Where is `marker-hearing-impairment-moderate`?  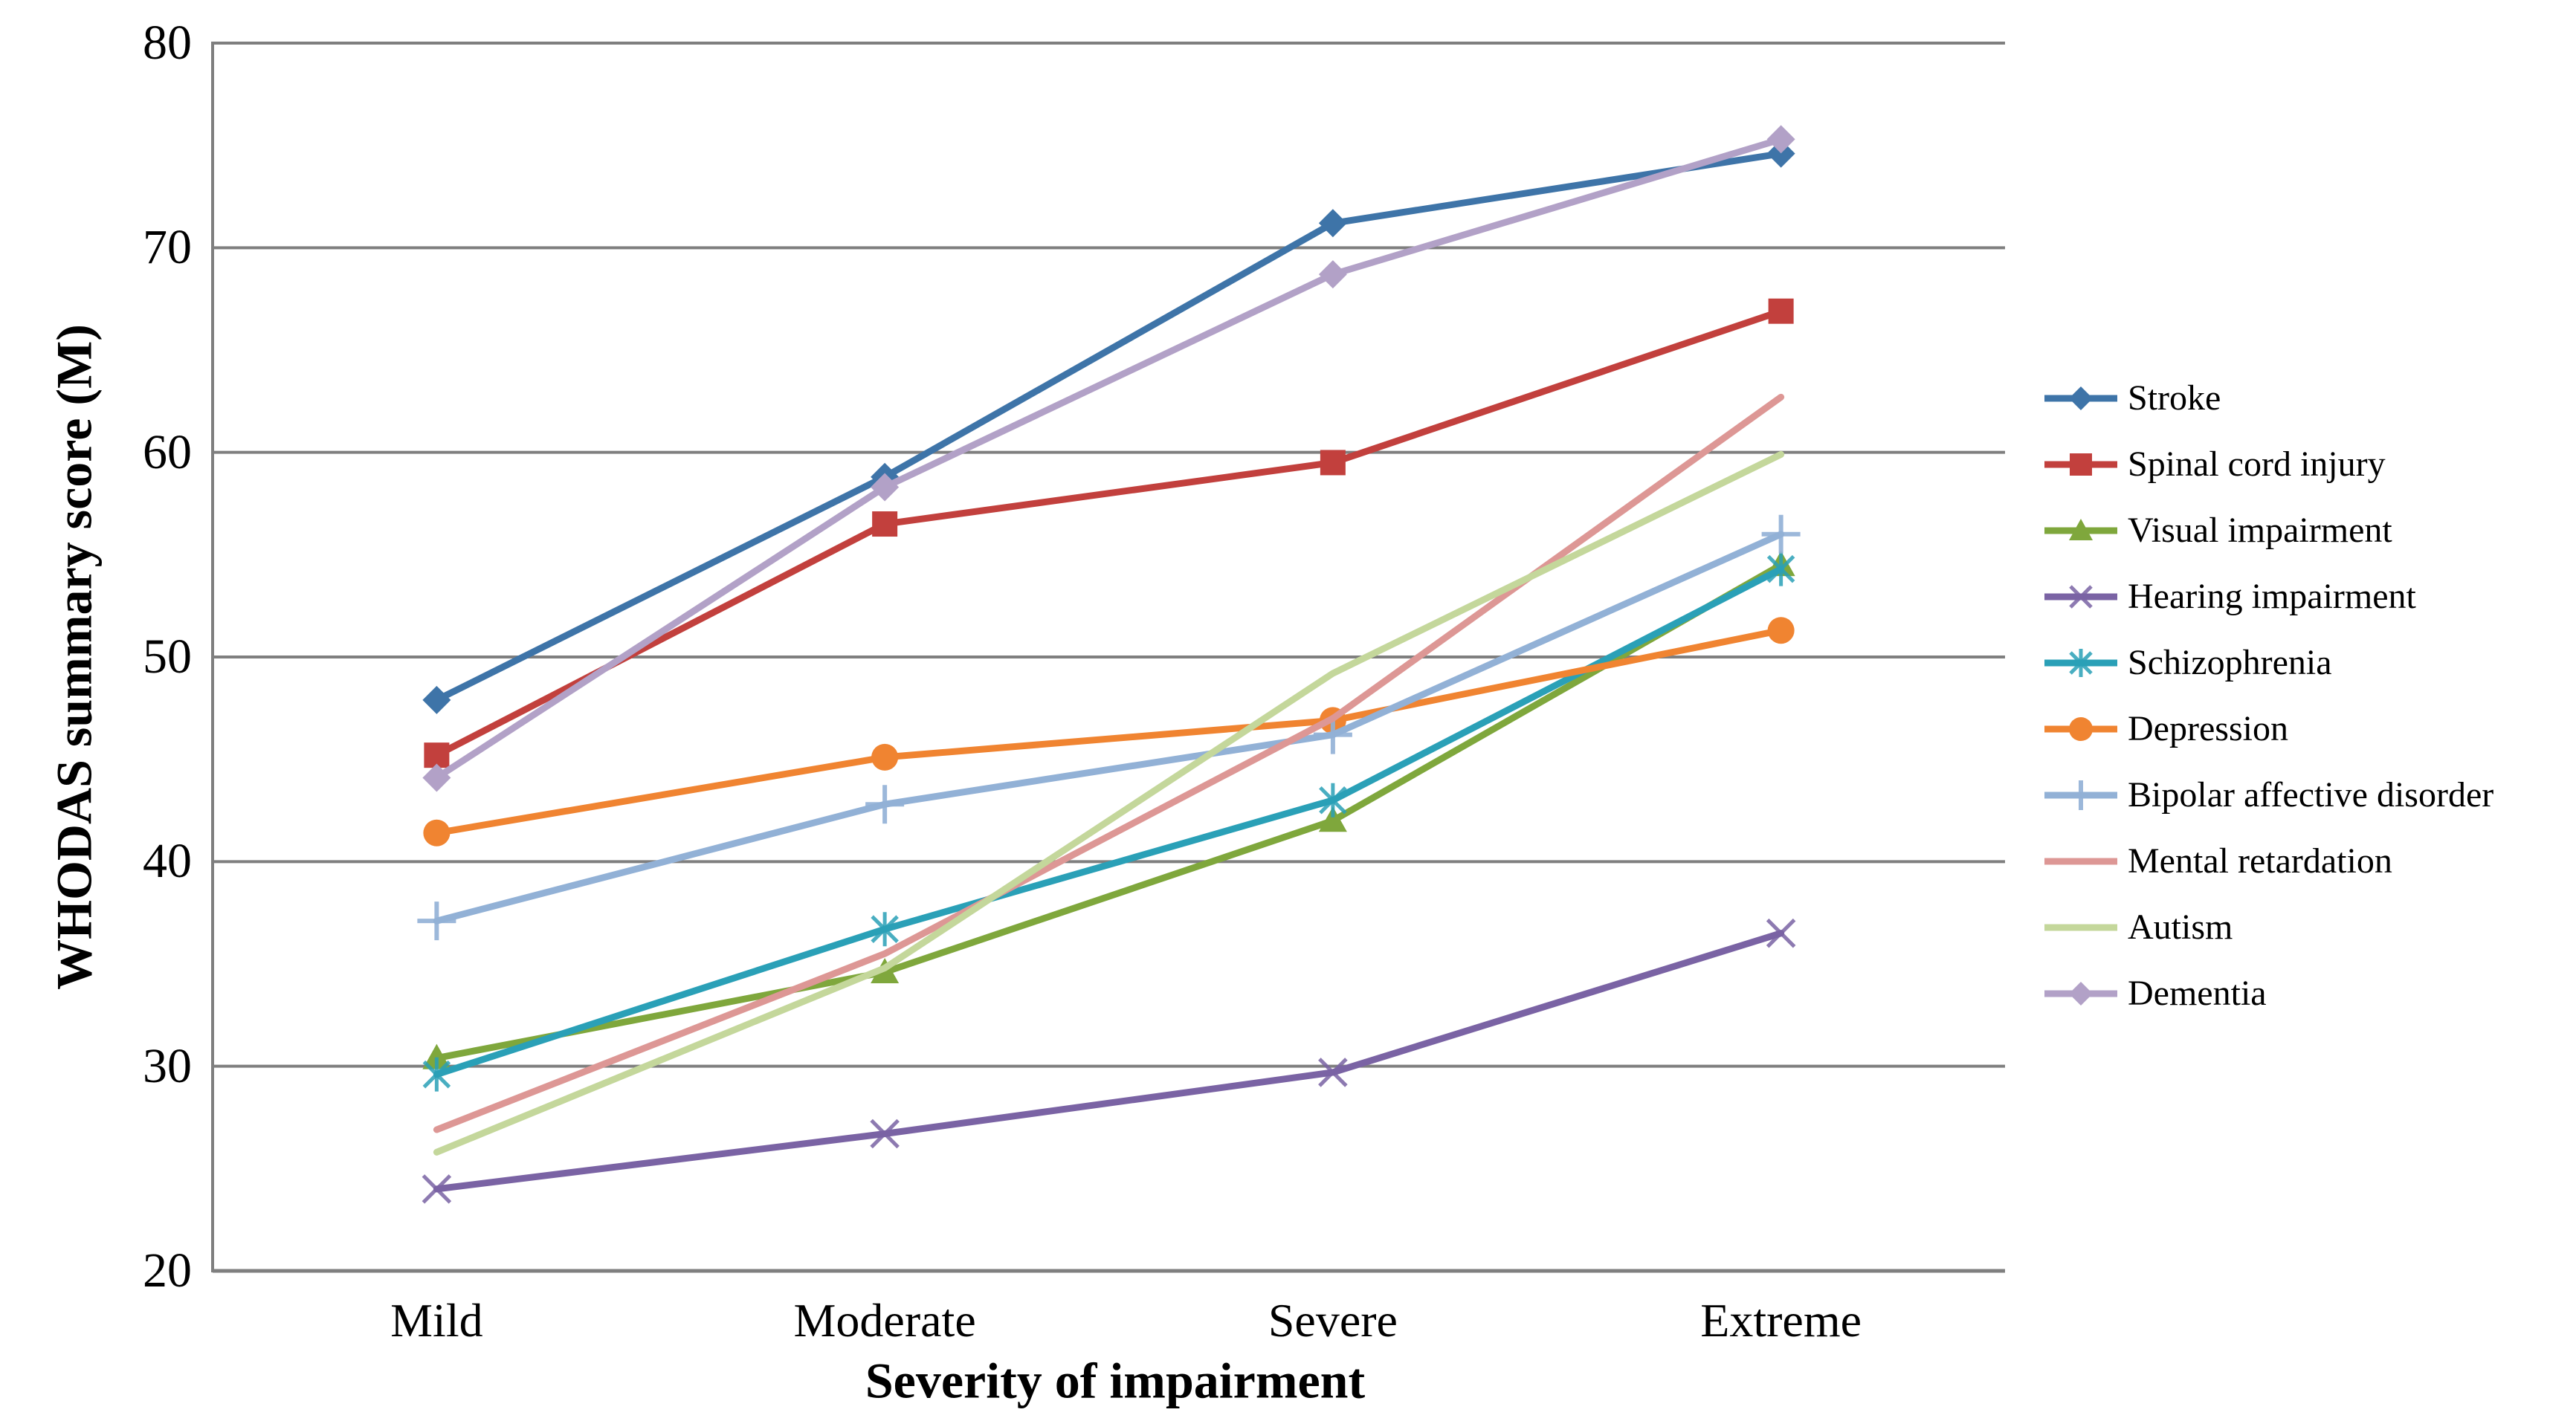 marker-hearing-impairment-moderate is located at coordinates (885, 1134).